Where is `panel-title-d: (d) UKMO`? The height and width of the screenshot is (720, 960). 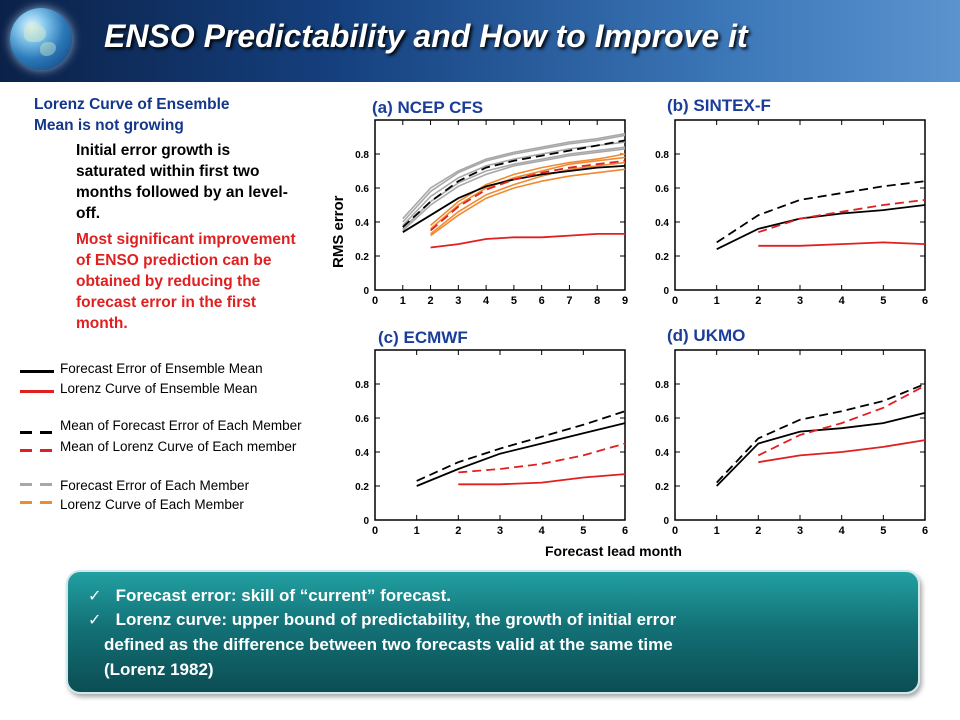 panel-title-d: (d) UKMO is located at coordinates (706, 335).